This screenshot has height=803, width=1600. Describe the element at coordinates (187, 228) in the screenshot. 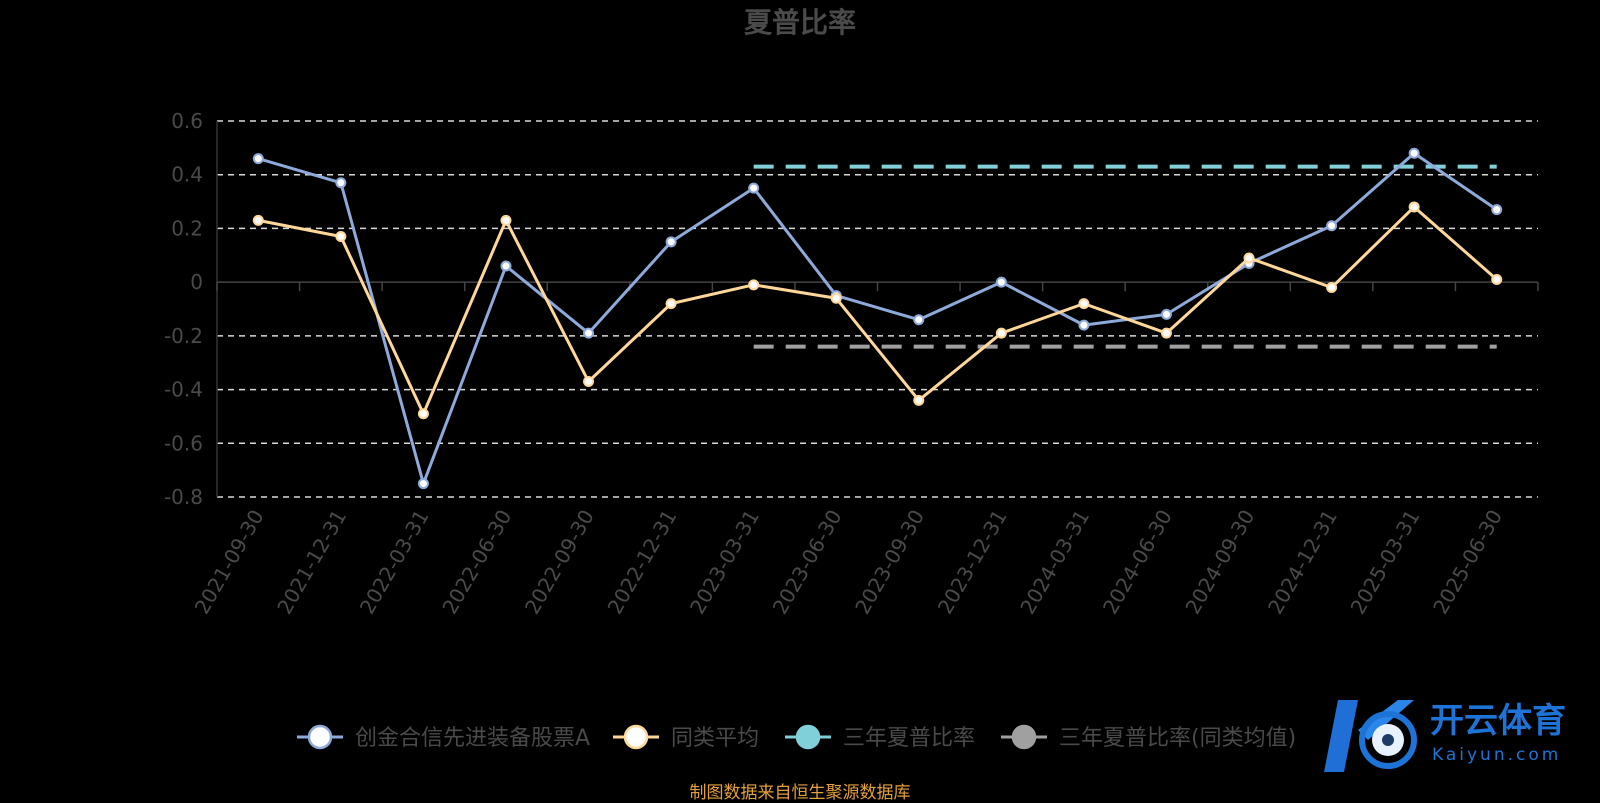

I see `y-tick-label: 0.2` at that location.